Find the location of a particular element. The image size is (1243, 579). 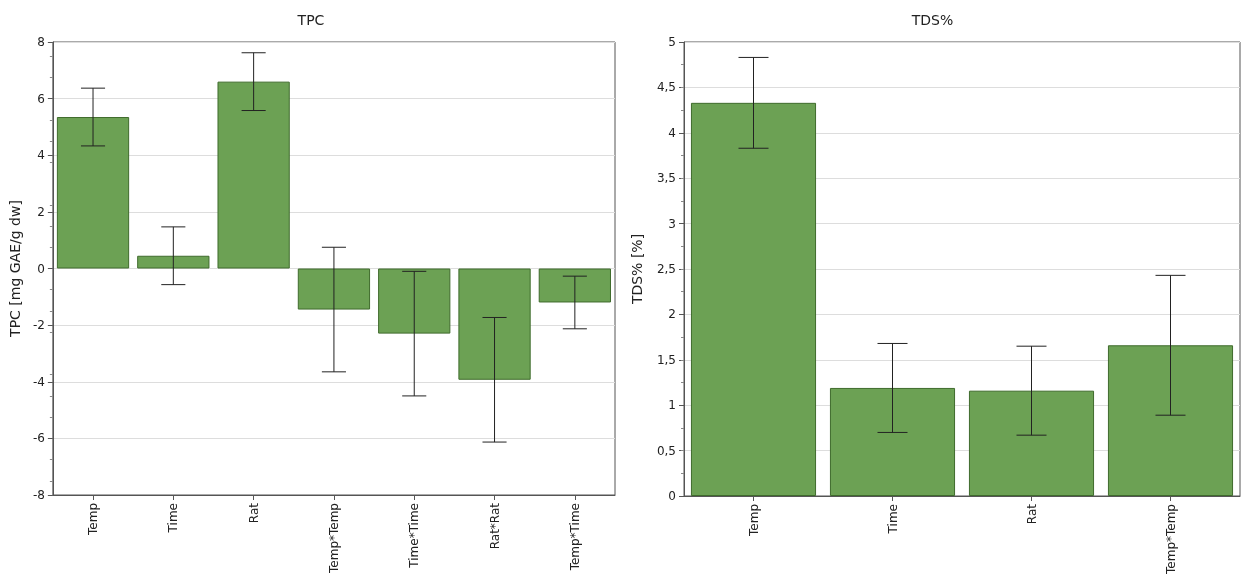

y-tick-label: 3 is located at coordinates (672, 223).